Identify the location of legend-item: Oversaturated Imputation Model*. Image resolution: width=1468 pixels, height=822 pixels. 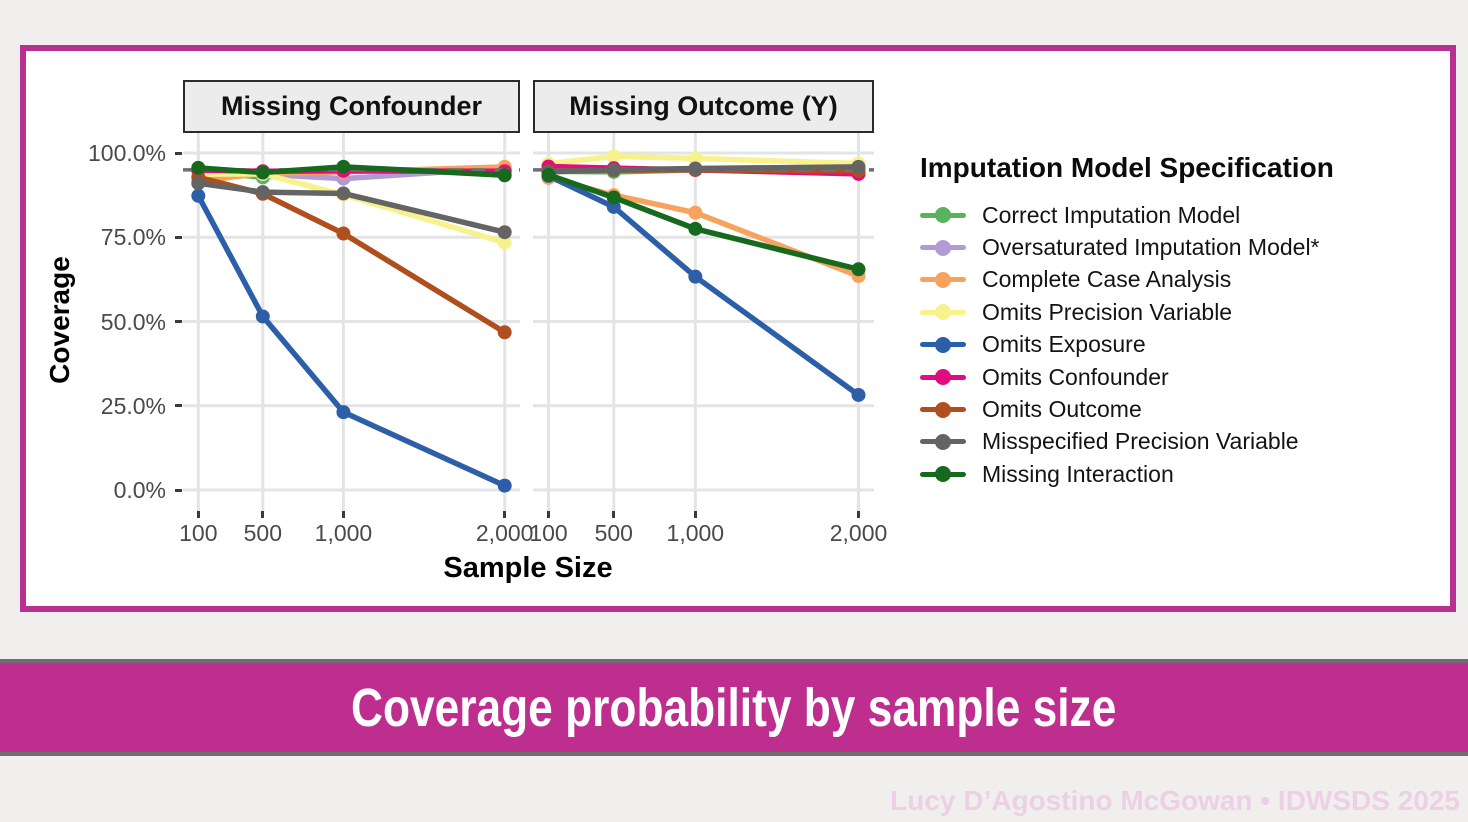
(1185, 247).